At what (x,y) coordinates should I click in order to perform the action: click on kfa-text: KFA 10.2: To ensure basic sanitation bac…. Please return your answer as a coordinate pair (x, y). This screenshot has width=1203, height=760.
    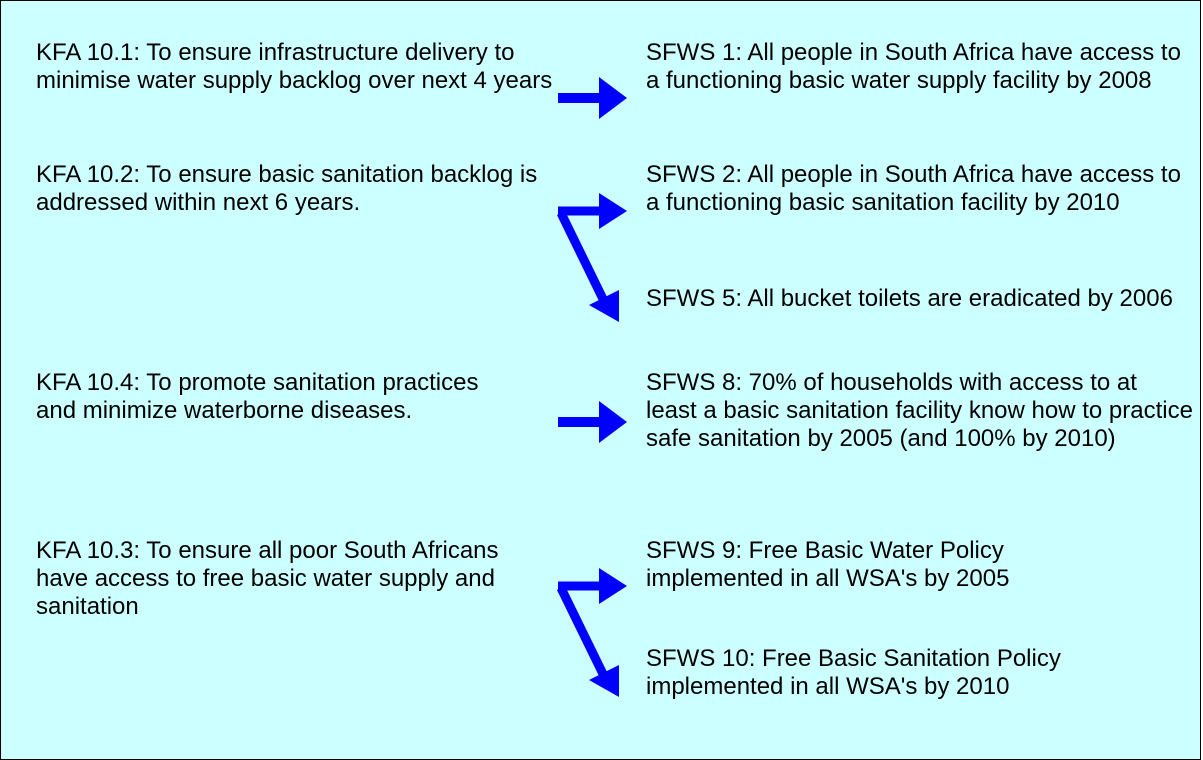
    Looking at the image, I should click on (287, 188).